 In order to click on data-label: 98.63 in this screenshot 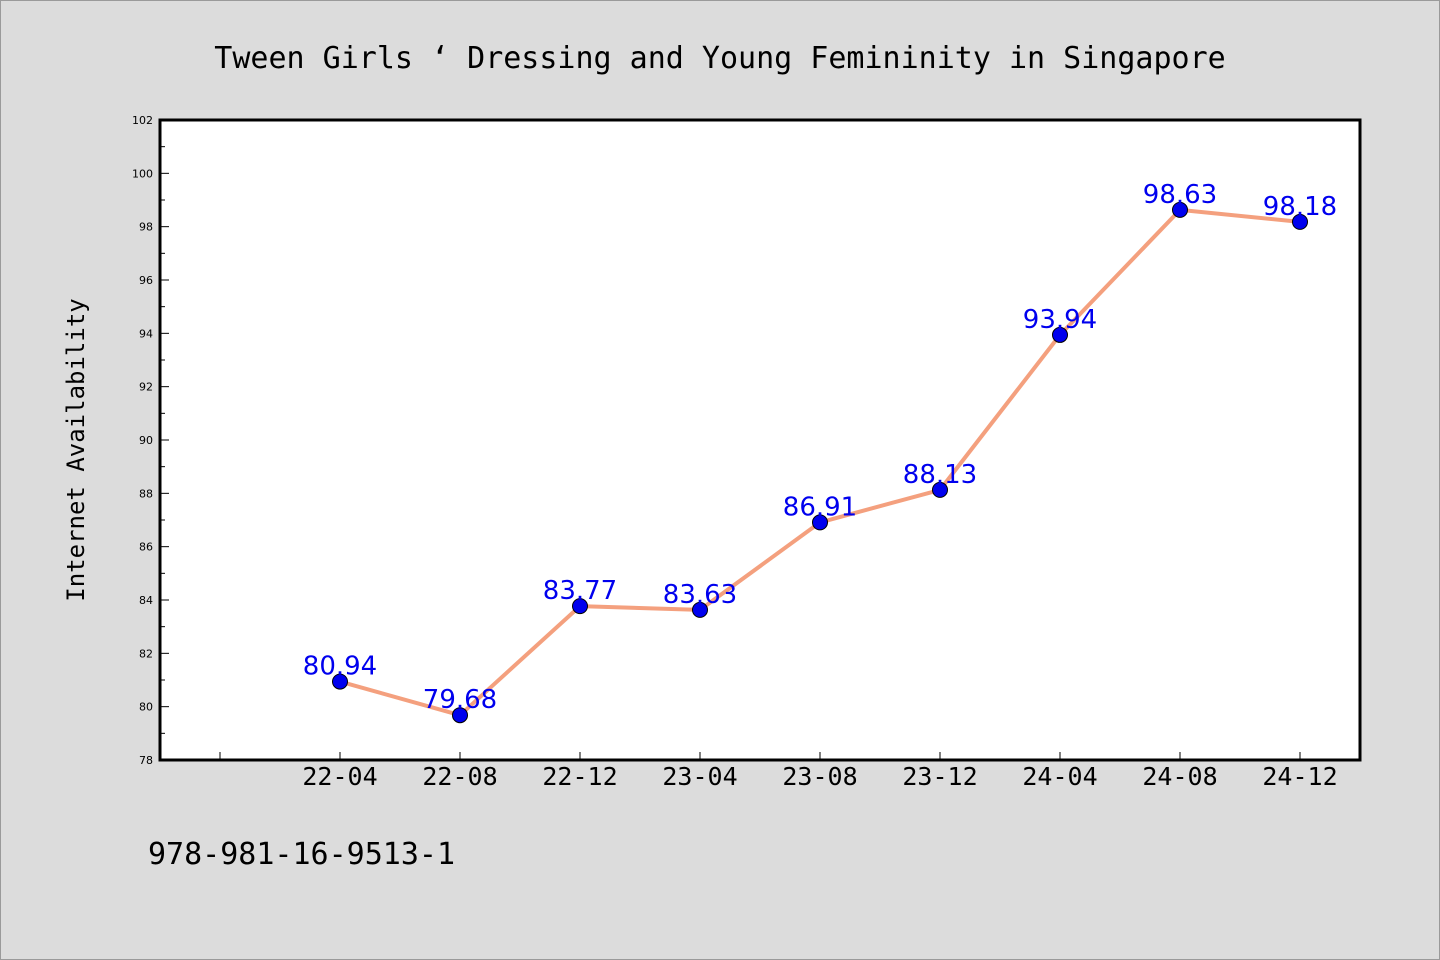, I will do `click(1180, 195)`.